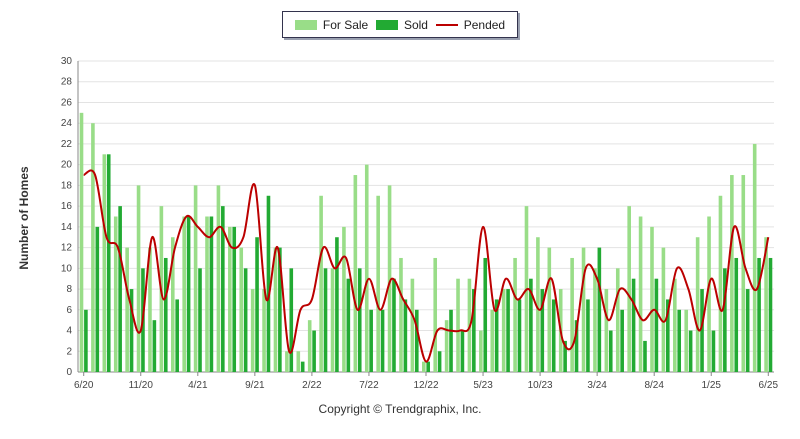 Image resolution: width=800 pixels, height=439 pixels. I want to click on y-tick-label: 16, so click(67, 206).